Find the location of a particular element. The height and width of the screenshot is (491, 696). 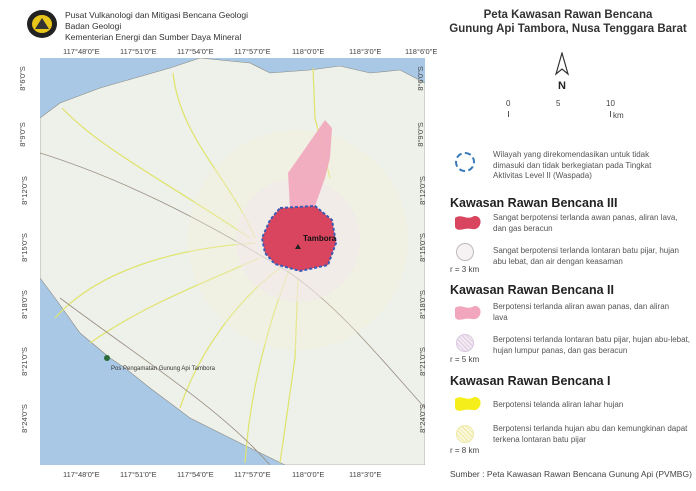

volcano-label: Tambora is located at coordinates (320, 238).